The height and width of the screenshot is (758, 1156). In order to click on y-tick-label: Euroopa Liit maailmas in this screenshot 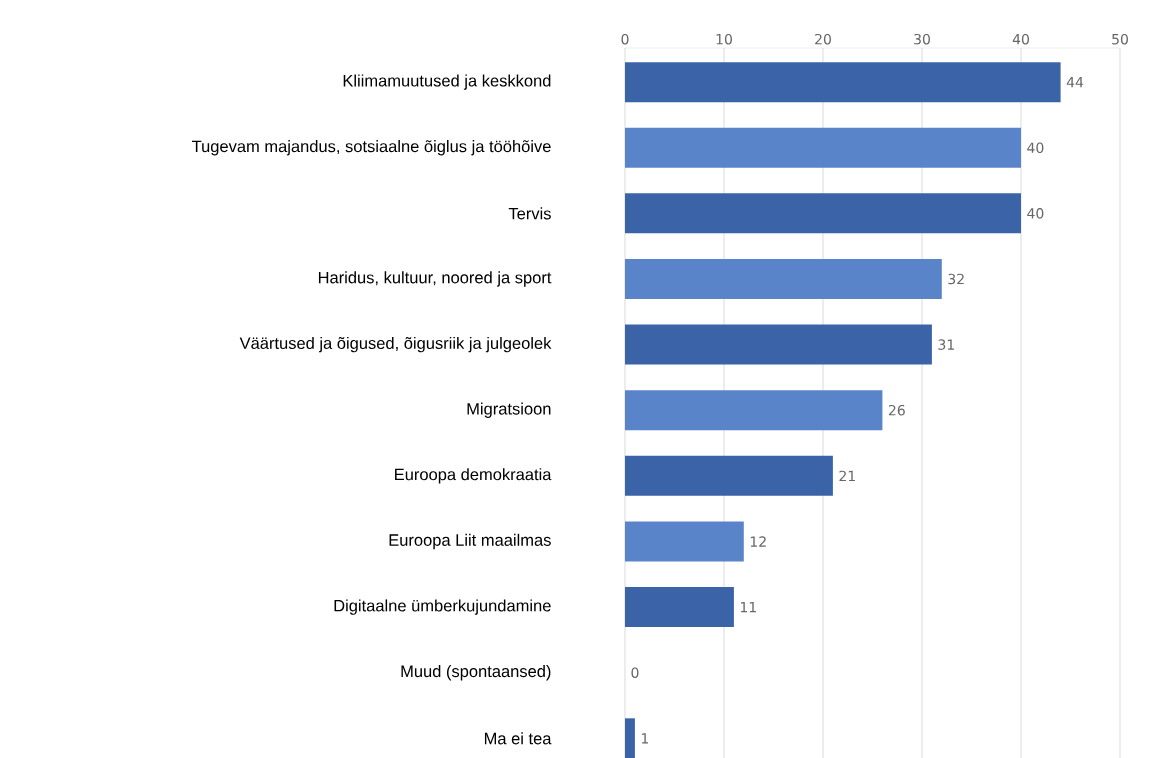, I will do `click(470, 541)`.